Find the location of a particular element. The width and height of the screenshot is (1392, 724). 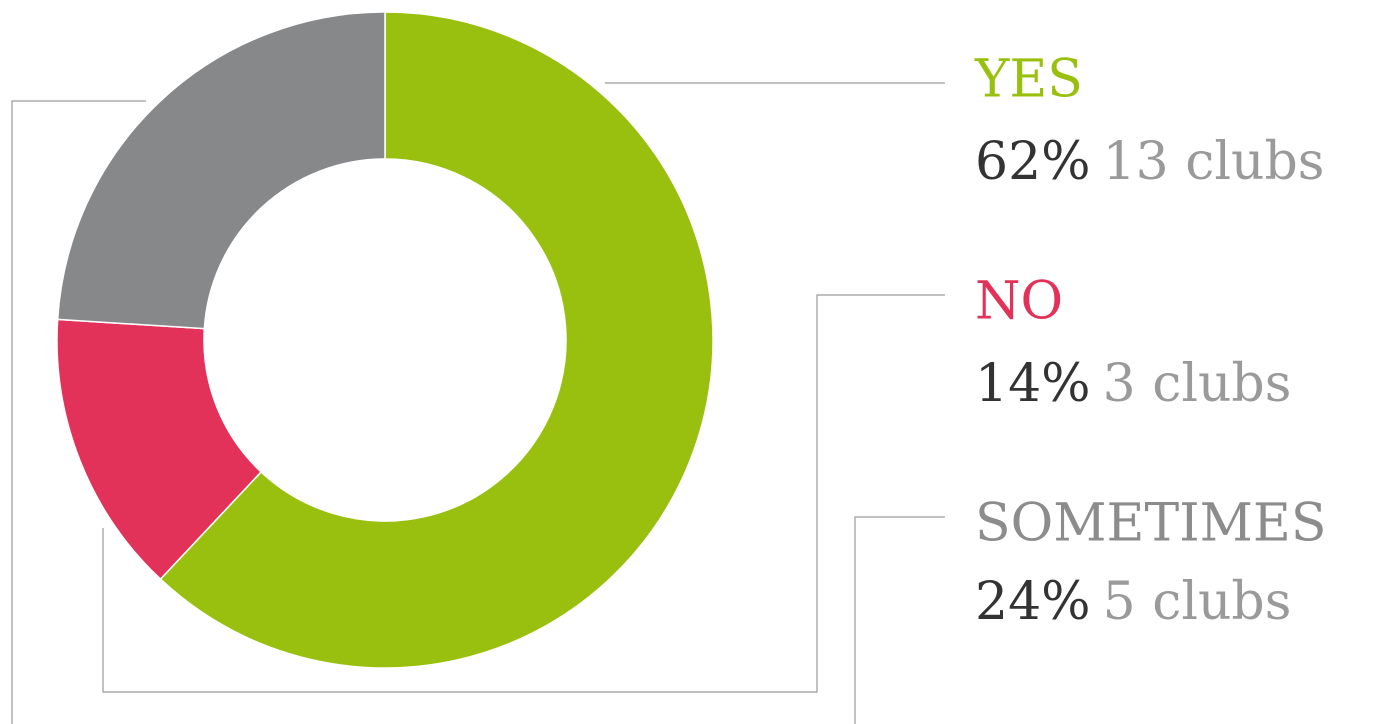

percent-label: 24% is located at coordinates (1033, 602).